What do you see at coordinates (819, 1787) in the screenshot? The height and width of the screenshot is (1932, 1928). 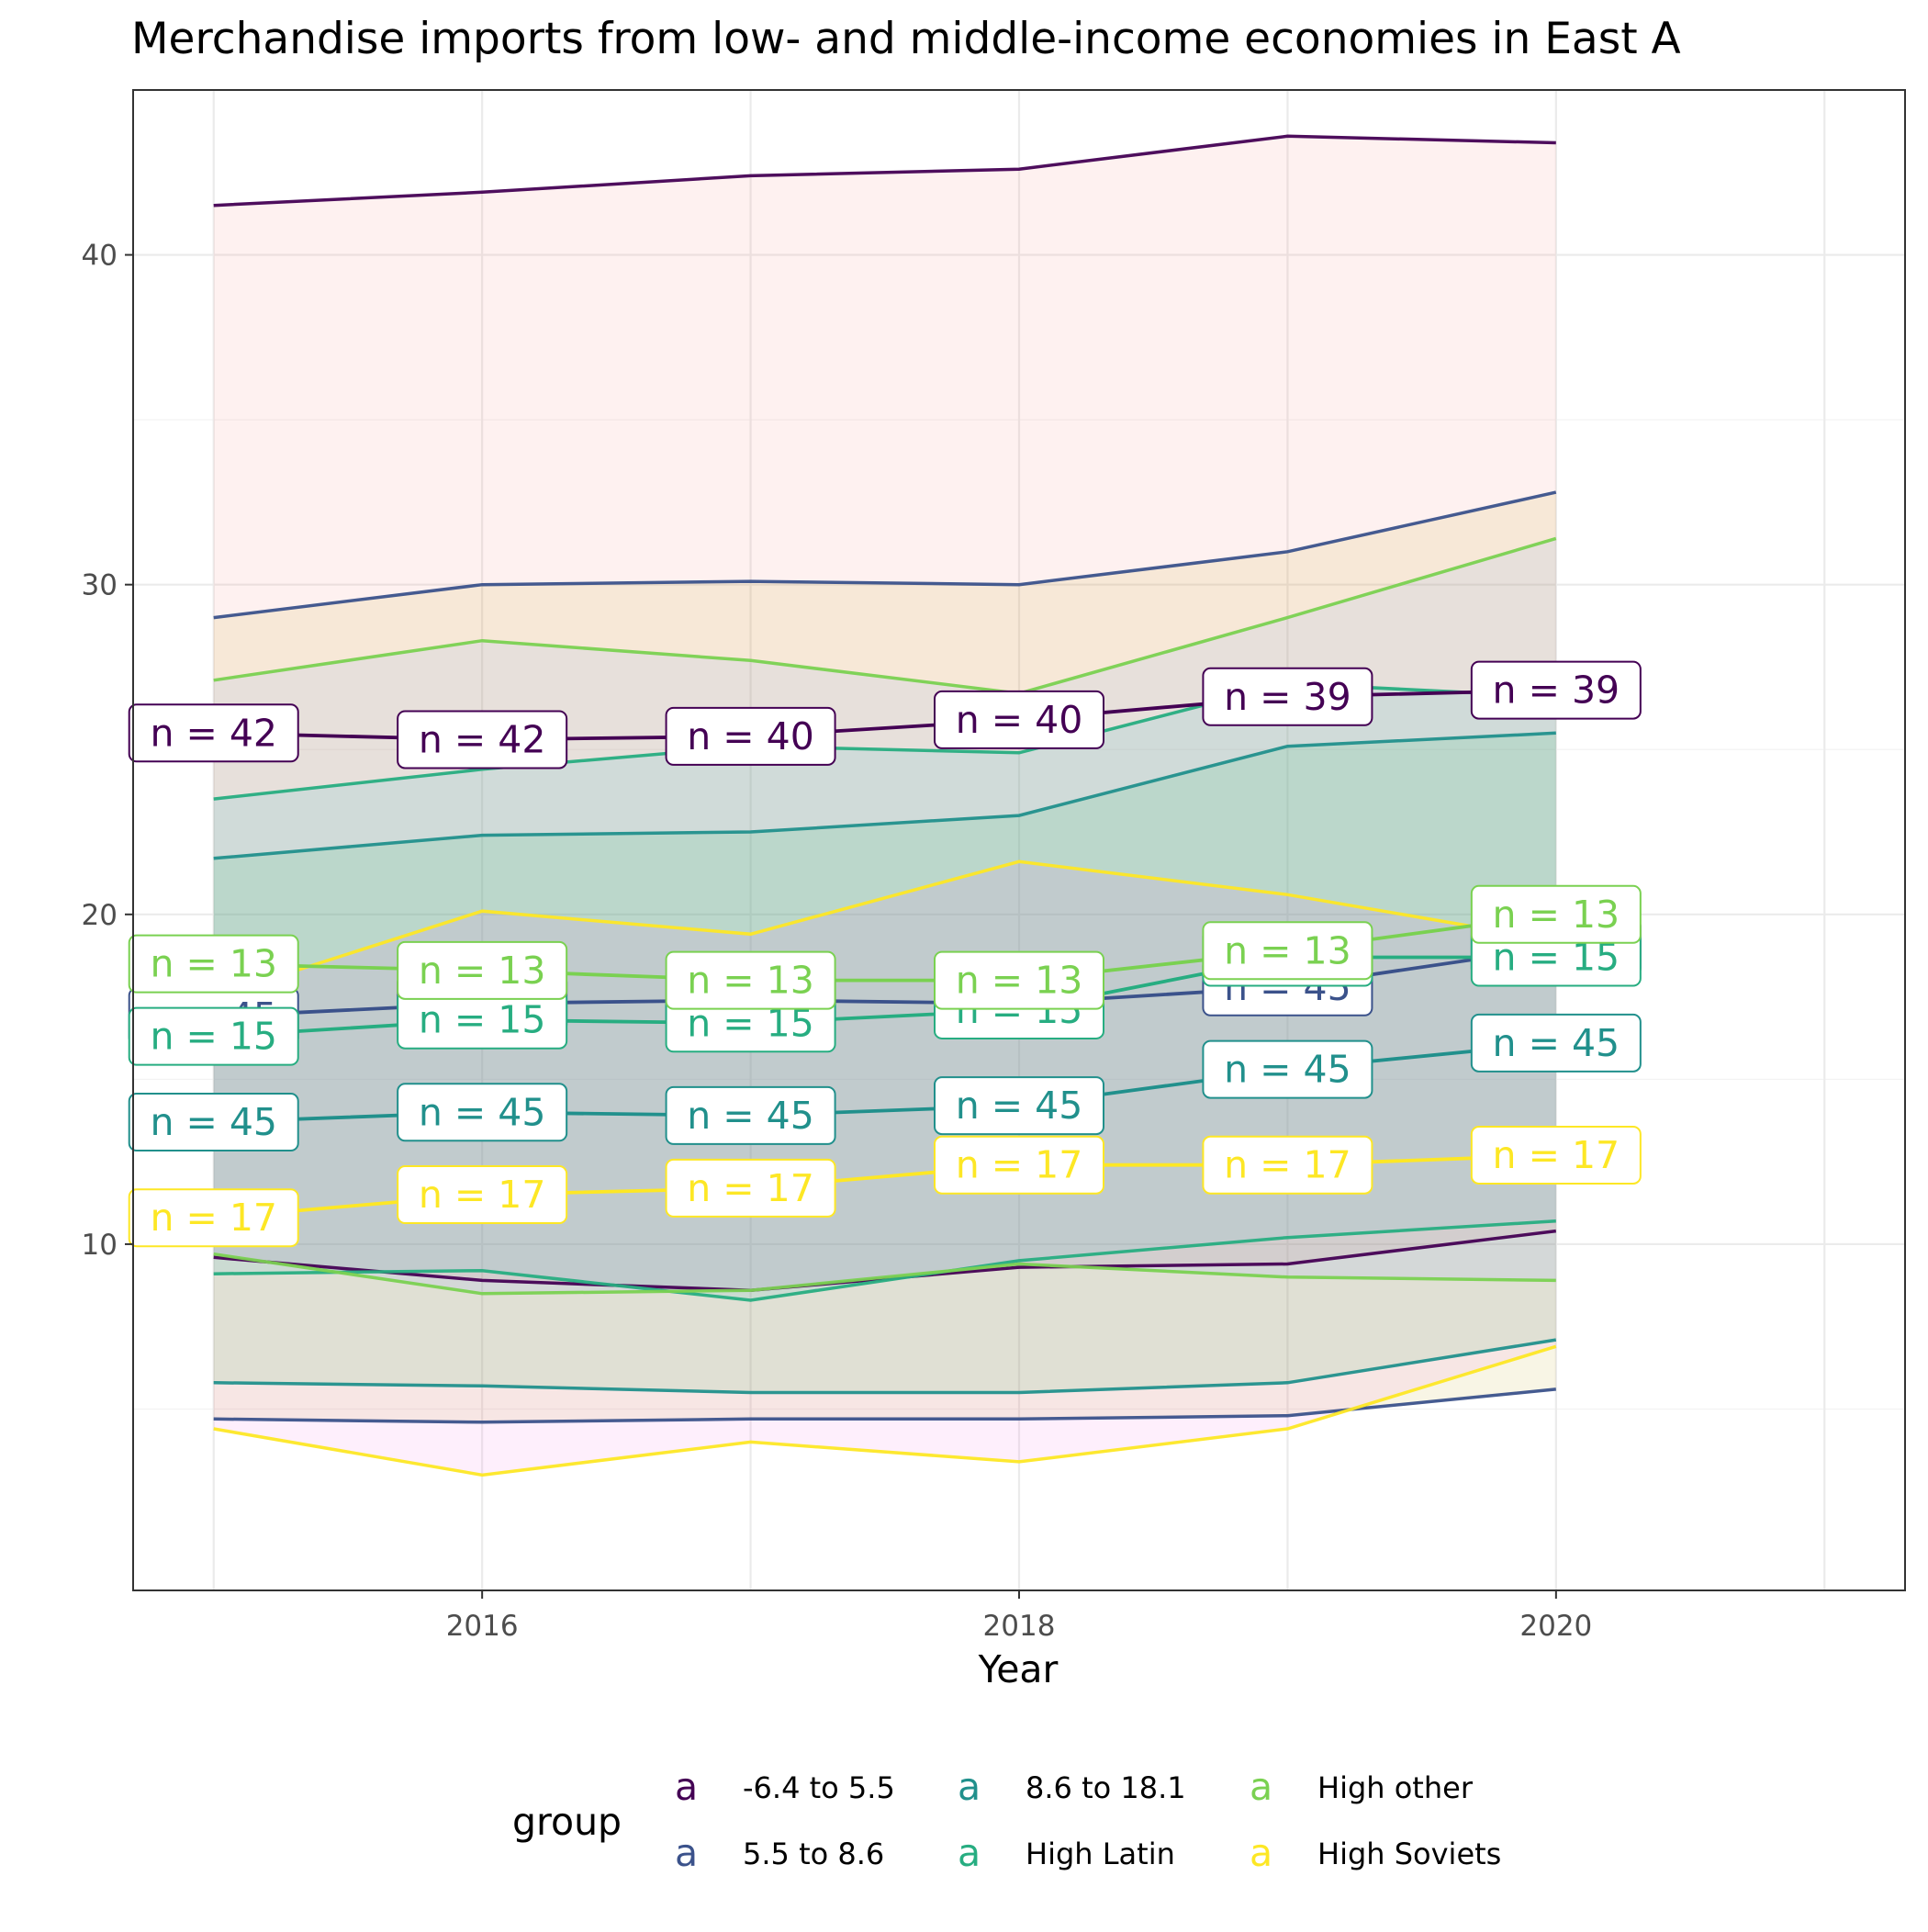 I see `legend-label: -6.4 to 5.5` at bounding box center [819, 1787].